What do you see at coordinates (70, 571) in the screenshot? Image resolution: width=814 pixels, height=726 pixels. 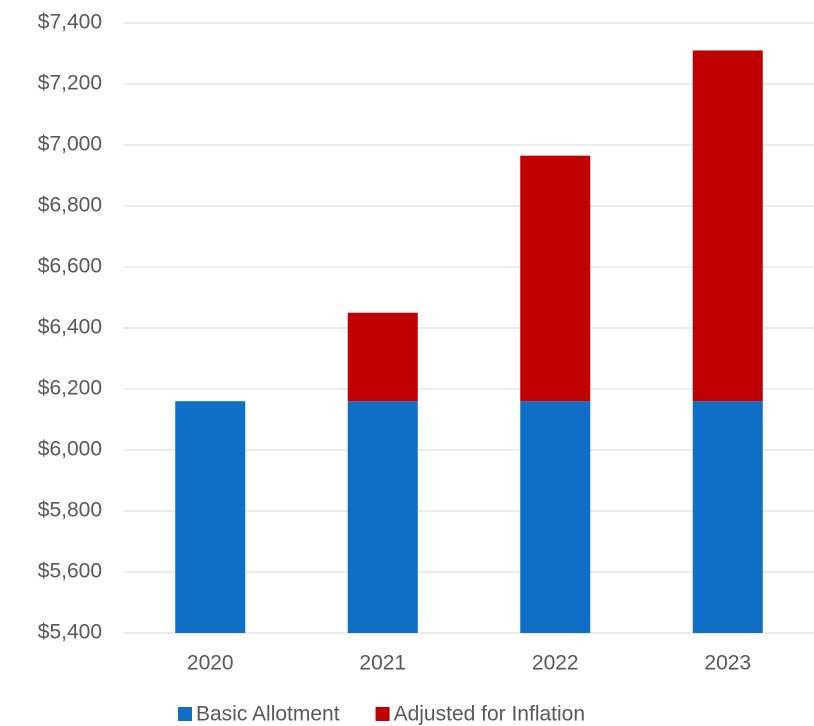 I see `y-tick-label: $5,600` at bounding box center [70, 571].